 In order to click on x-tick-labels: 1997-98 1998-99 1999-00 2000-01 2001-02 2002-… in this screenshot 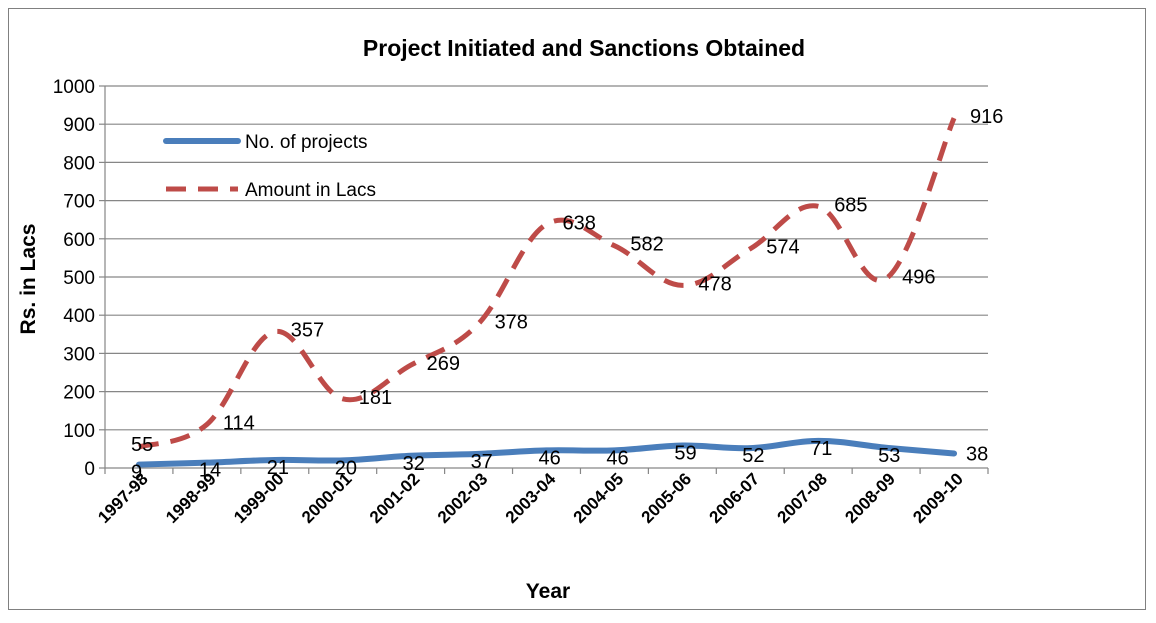, I will do `click(530, 498)`.